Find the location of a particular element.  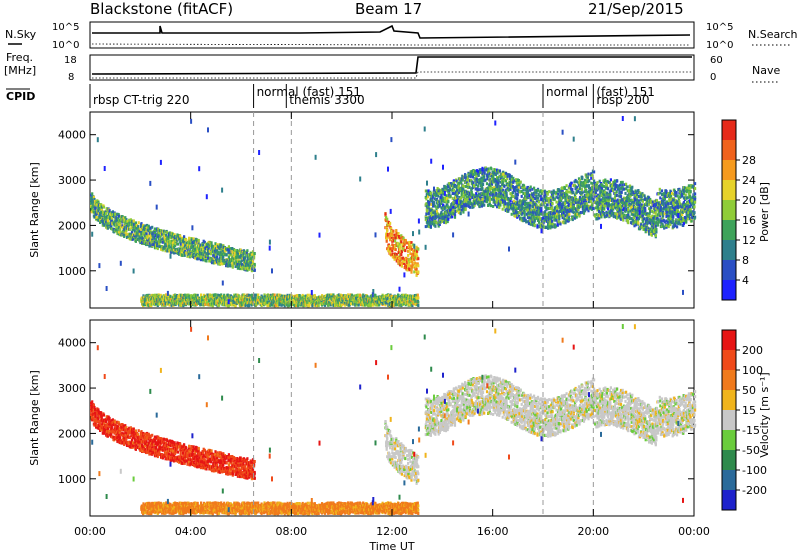

nsearch-tick-bottom: 10^0 is located at coordinates (719, 45).